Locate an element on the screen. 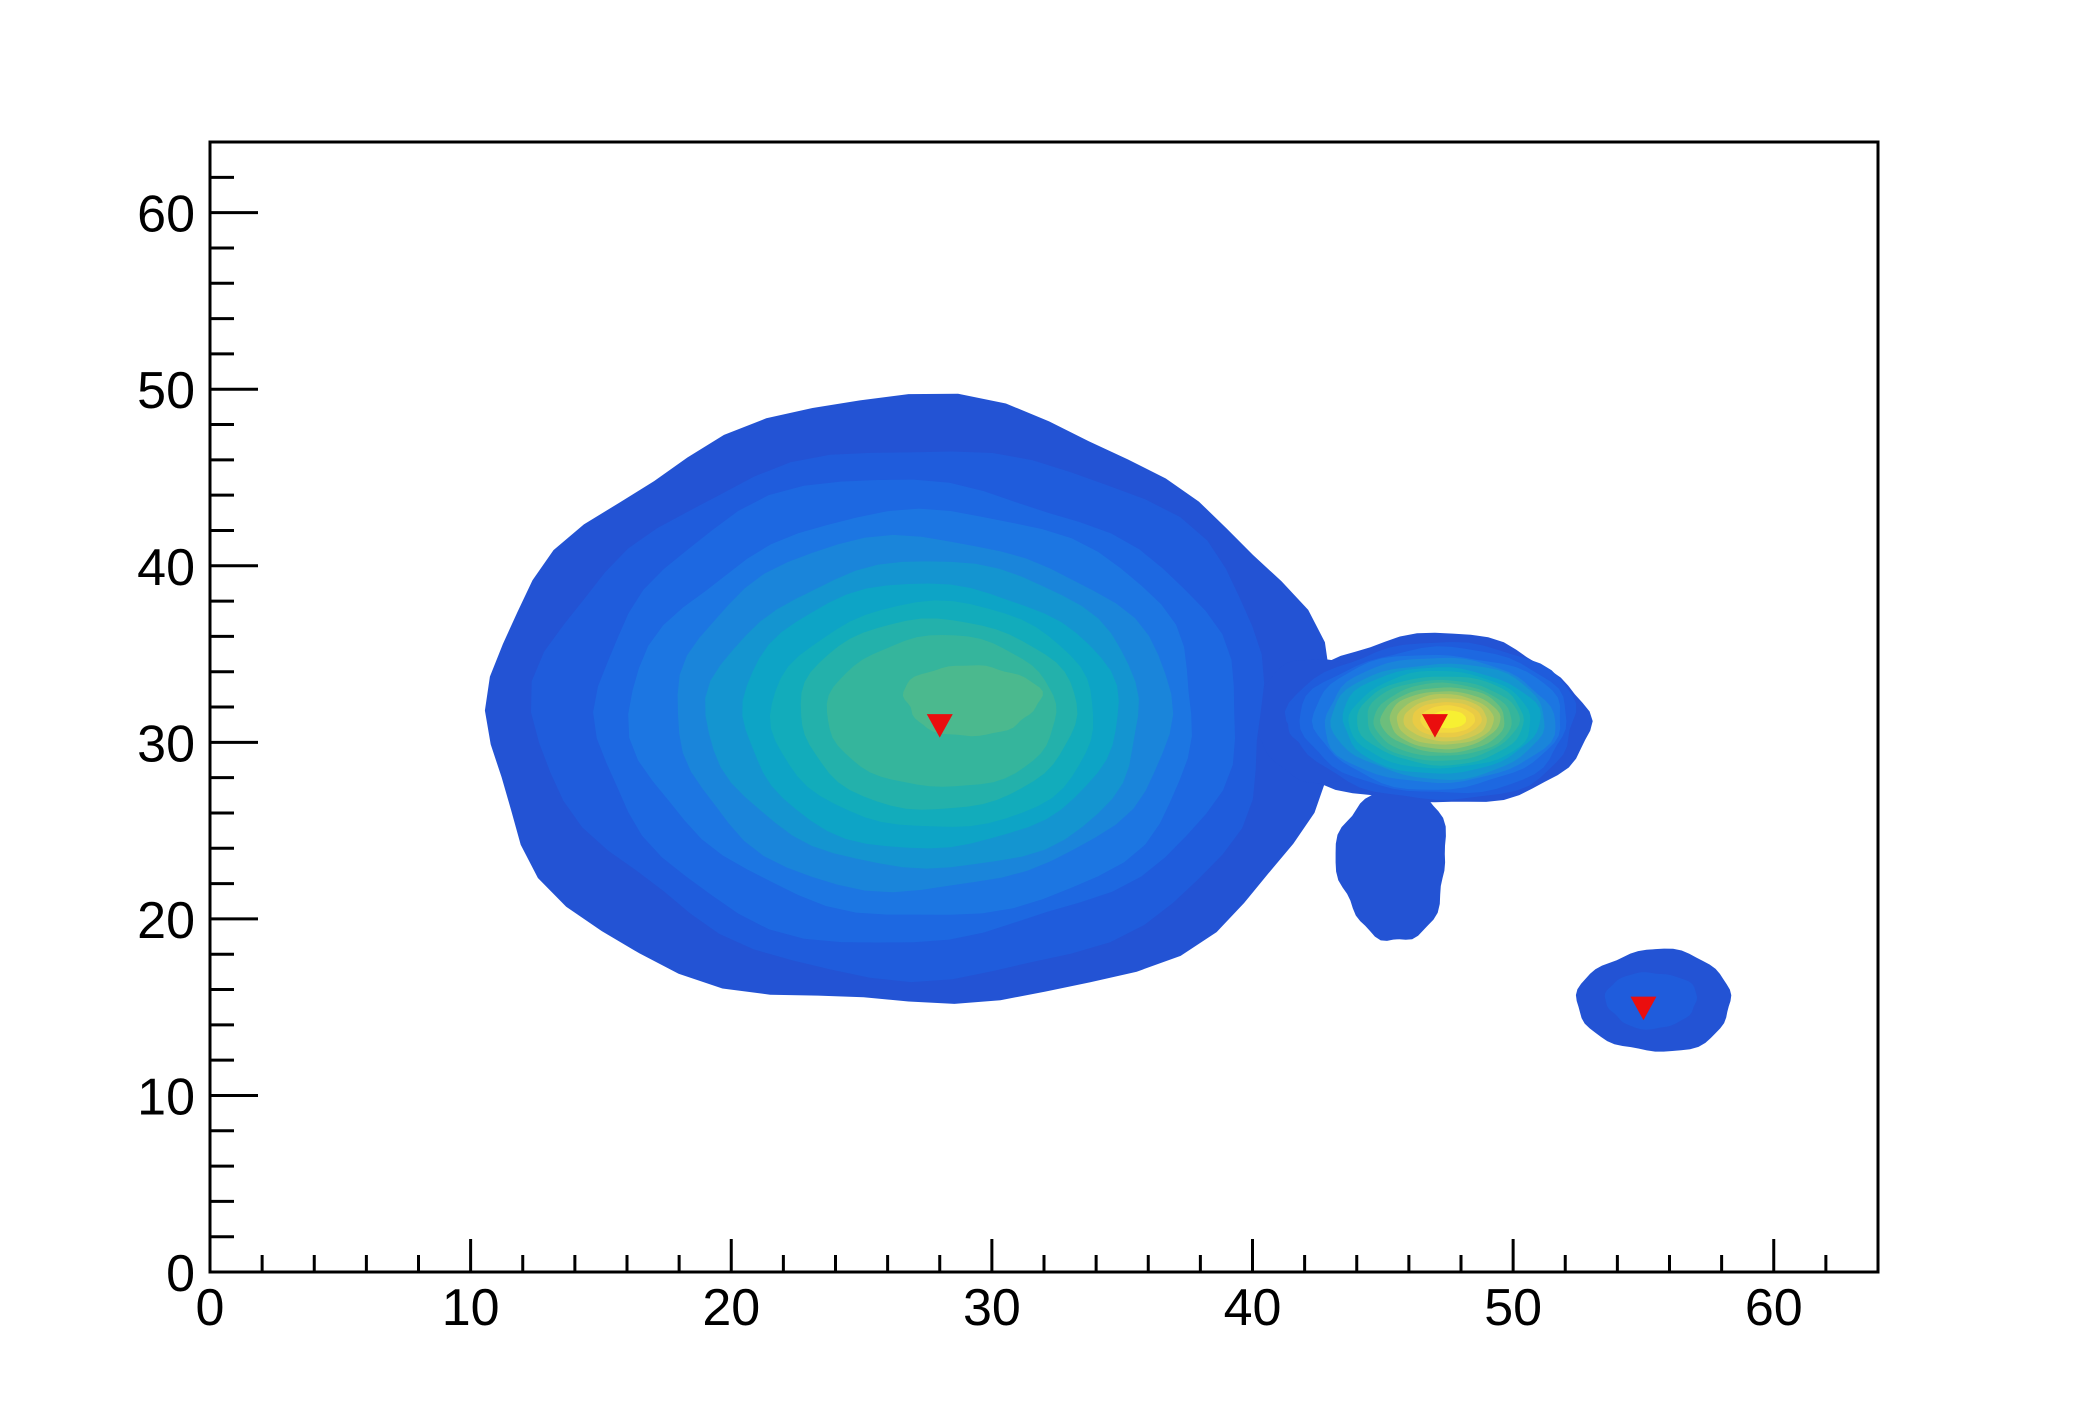  x-tick-label: 40 is located at coordinates (1253, 1308).